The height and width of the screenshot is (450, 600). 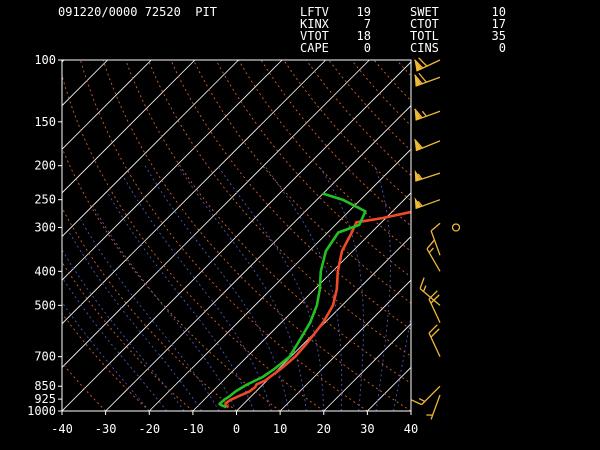 I want to click on index-value: 7, so click(x=367, y=24).